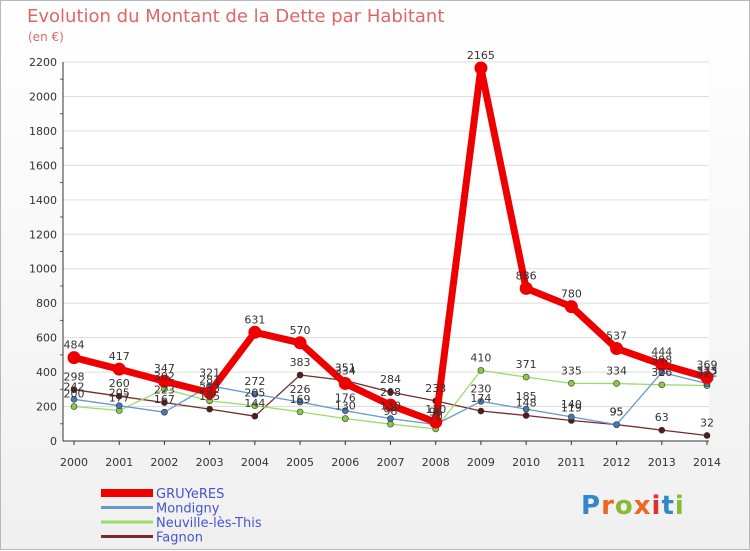 This screenshot has height=551, width=750. I want to click on data-label: 242, so click(74, 386).